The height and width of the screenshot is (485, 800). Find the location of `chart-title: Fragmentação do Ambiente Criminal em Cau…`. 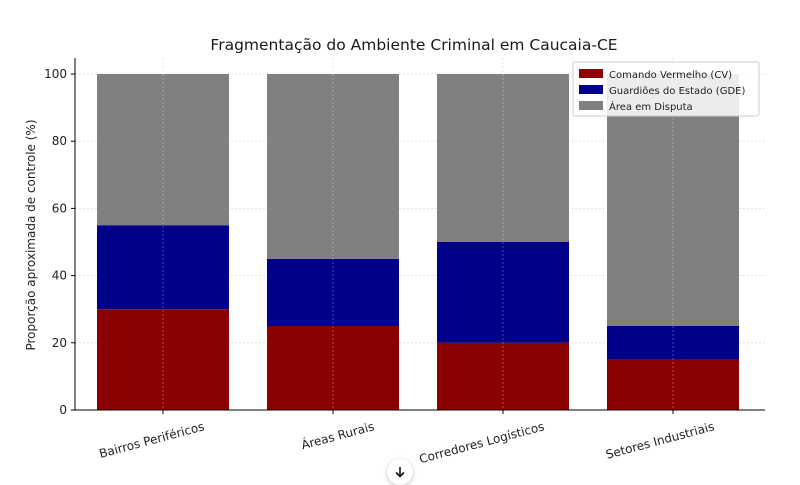

chart-title: Fragmentação do Ambiente Criminal em Cau… is located at coordinates (413, 45).